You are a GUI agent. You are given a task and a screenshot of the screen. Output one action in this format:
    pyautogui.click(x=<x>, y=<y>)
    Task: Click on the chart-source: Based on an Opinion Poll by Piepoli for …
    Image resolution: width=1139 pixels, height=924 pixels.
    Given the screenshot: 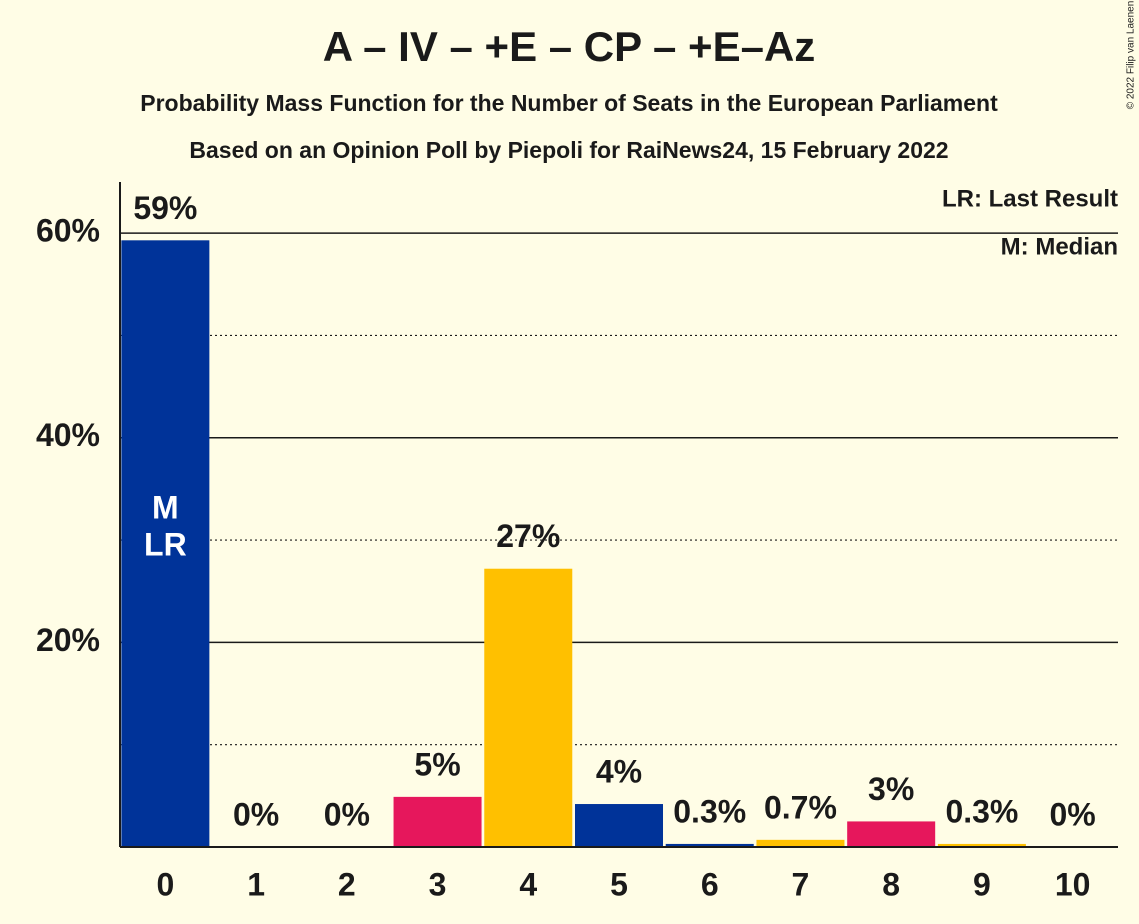 What is the action you would take?
    pyautogui.click(x=568, y=150)
    